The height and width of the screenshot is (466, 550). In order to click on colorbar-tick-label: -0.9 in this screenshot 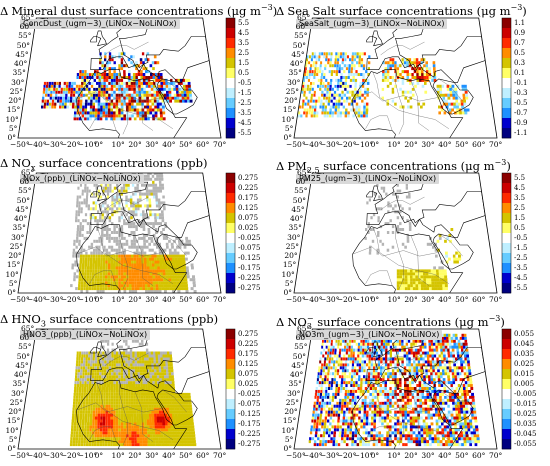, I will do `click(521, 123)`.